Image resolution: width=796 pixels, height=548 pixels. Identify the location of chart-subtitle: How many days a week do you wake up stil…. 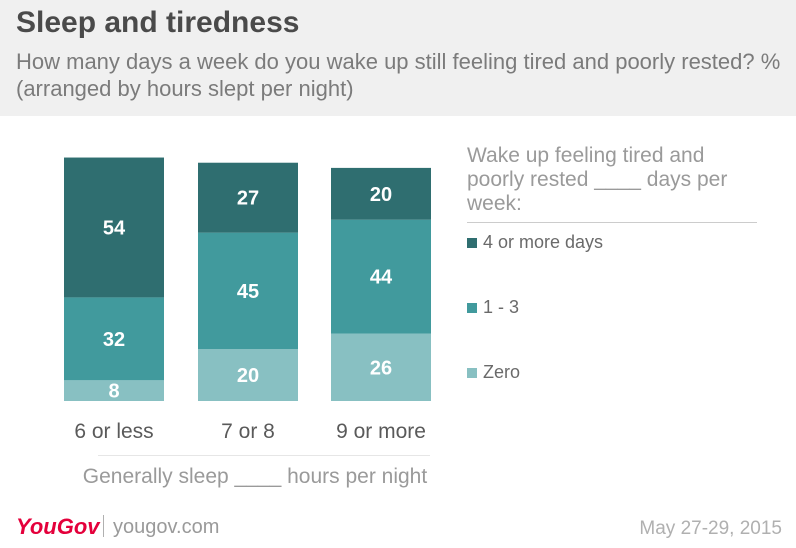
(398, 75).